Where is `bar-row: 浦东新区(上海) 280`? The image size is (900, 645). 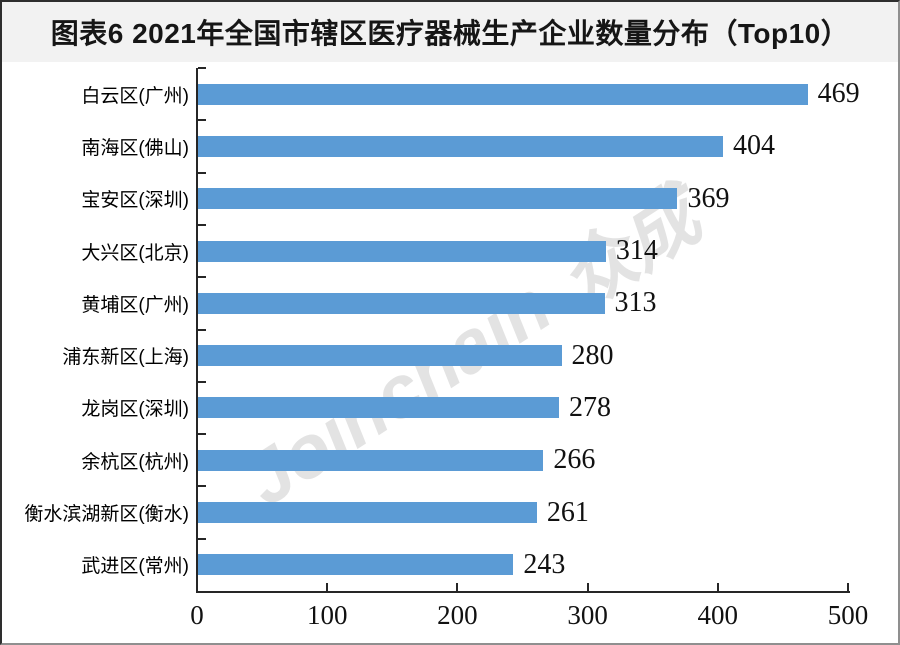 bar-row: 浦东新区(上海) 280 is located at coordinates (450, 356).